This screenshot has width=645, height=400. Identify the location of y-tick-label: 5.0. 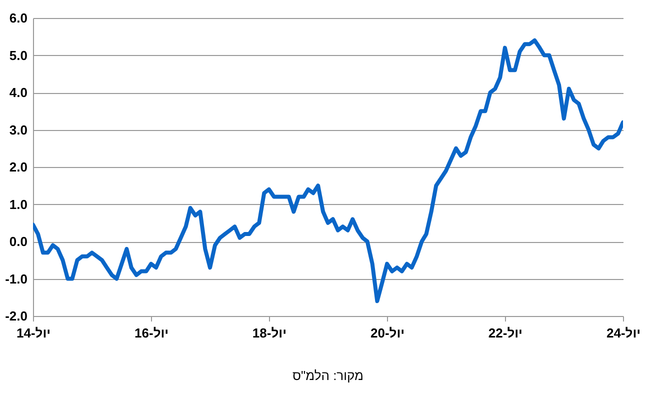
(18, 55).